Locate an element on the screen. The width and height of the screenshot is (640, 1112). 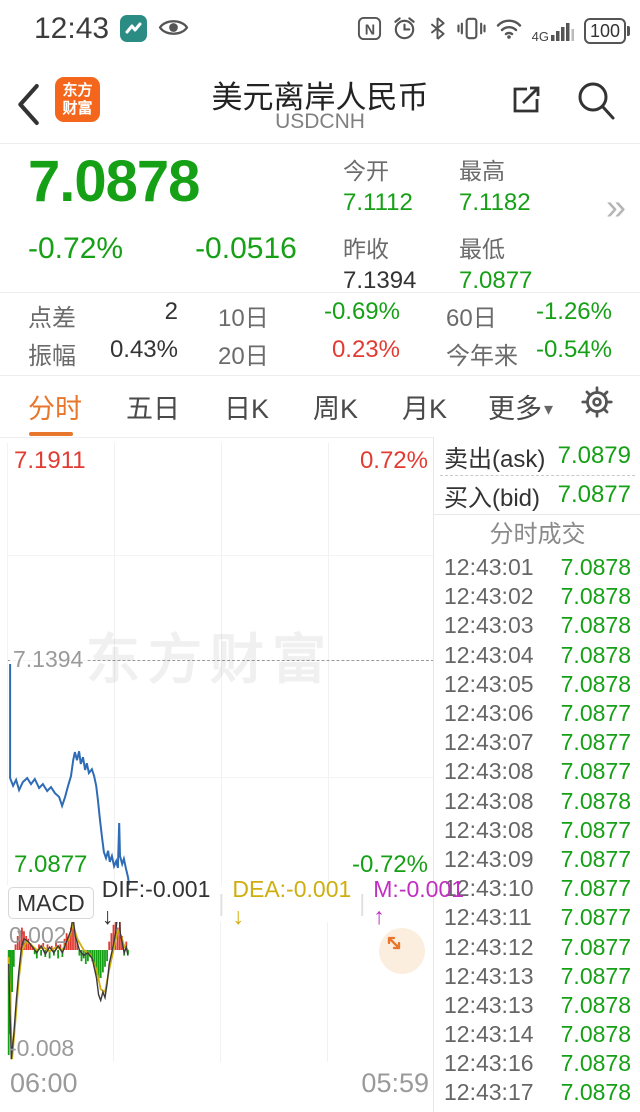
chevron-down-icon: ▾ is located at coordinates (549, 409).